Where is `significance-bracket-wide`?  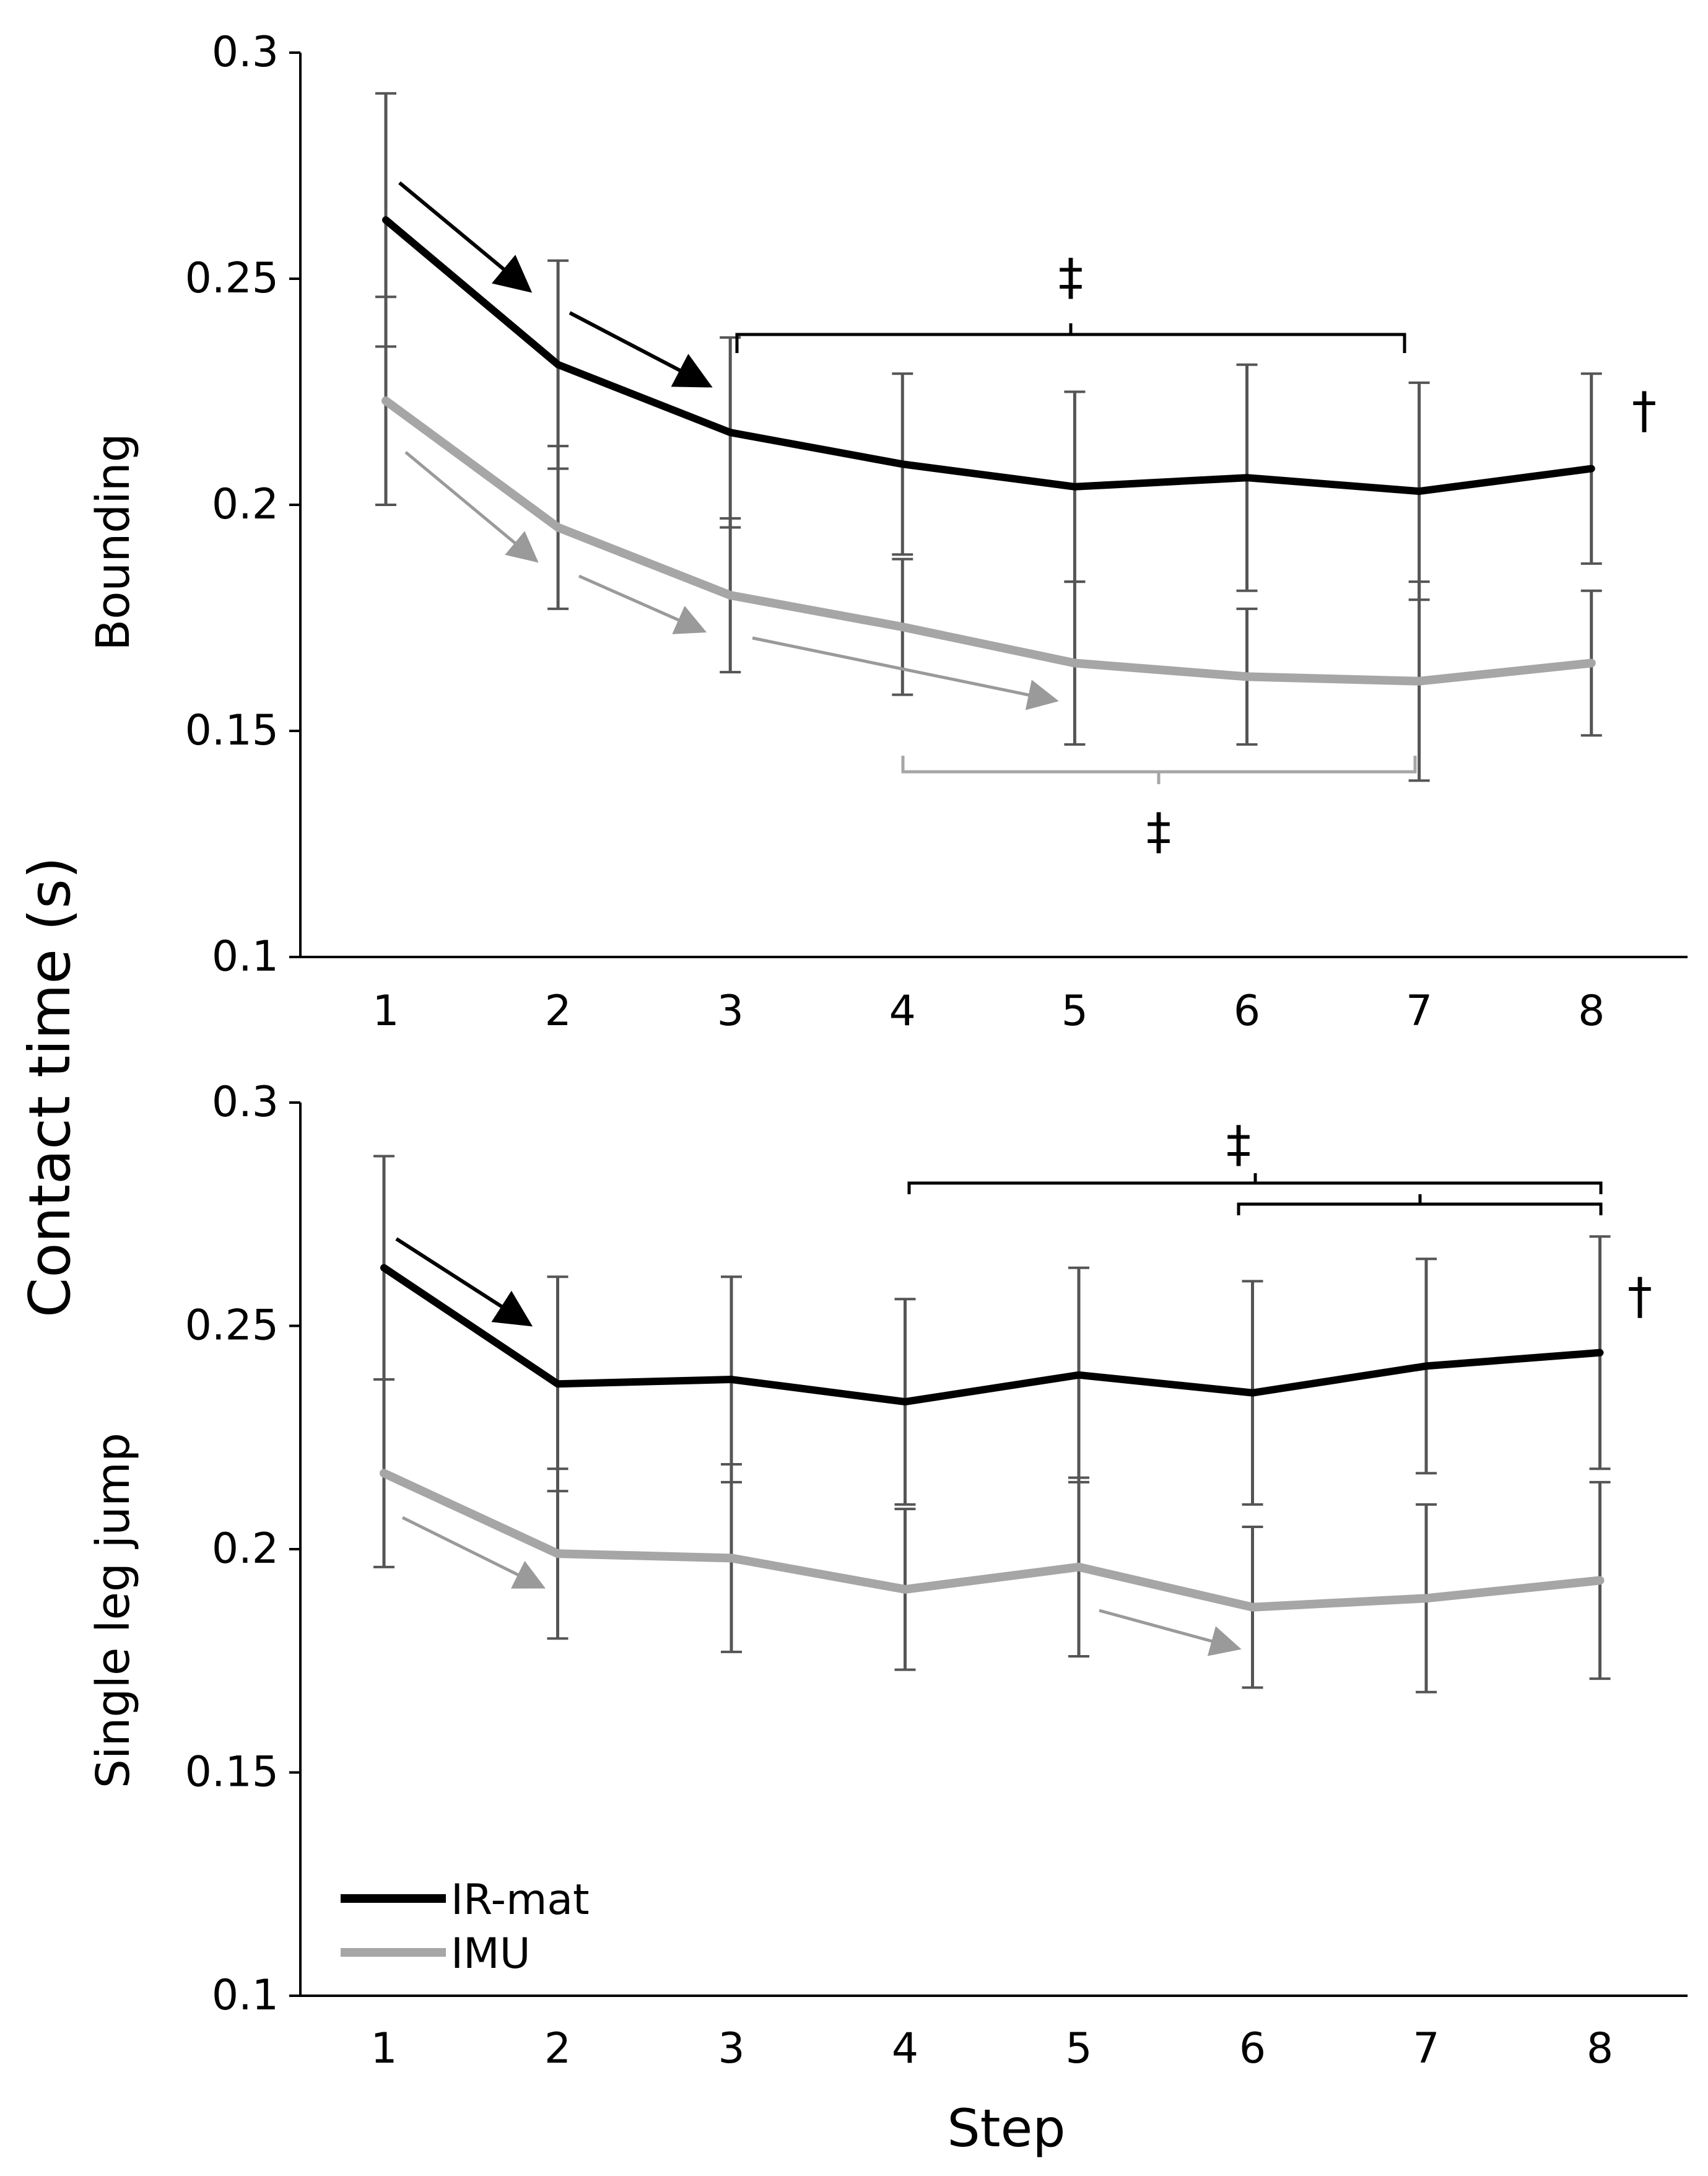 significance-bracket-wide is located at coordinates (1255, 1183).